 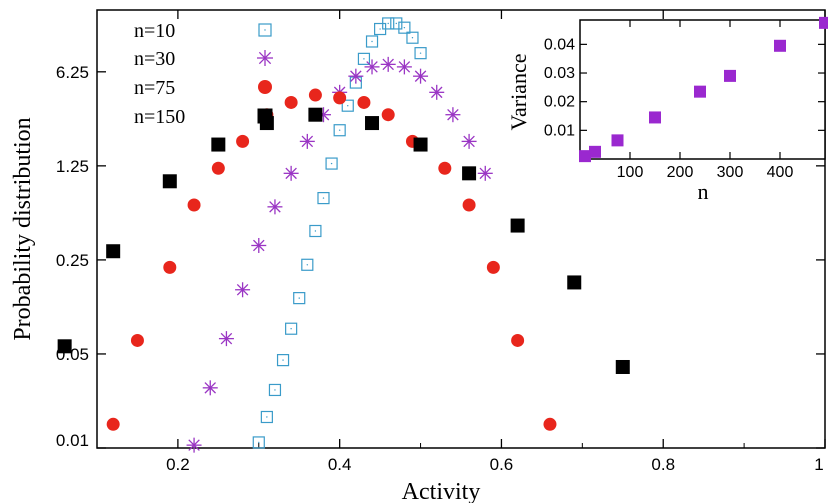 I want to click on inset-plot-marks, so click(x=703, y=89).